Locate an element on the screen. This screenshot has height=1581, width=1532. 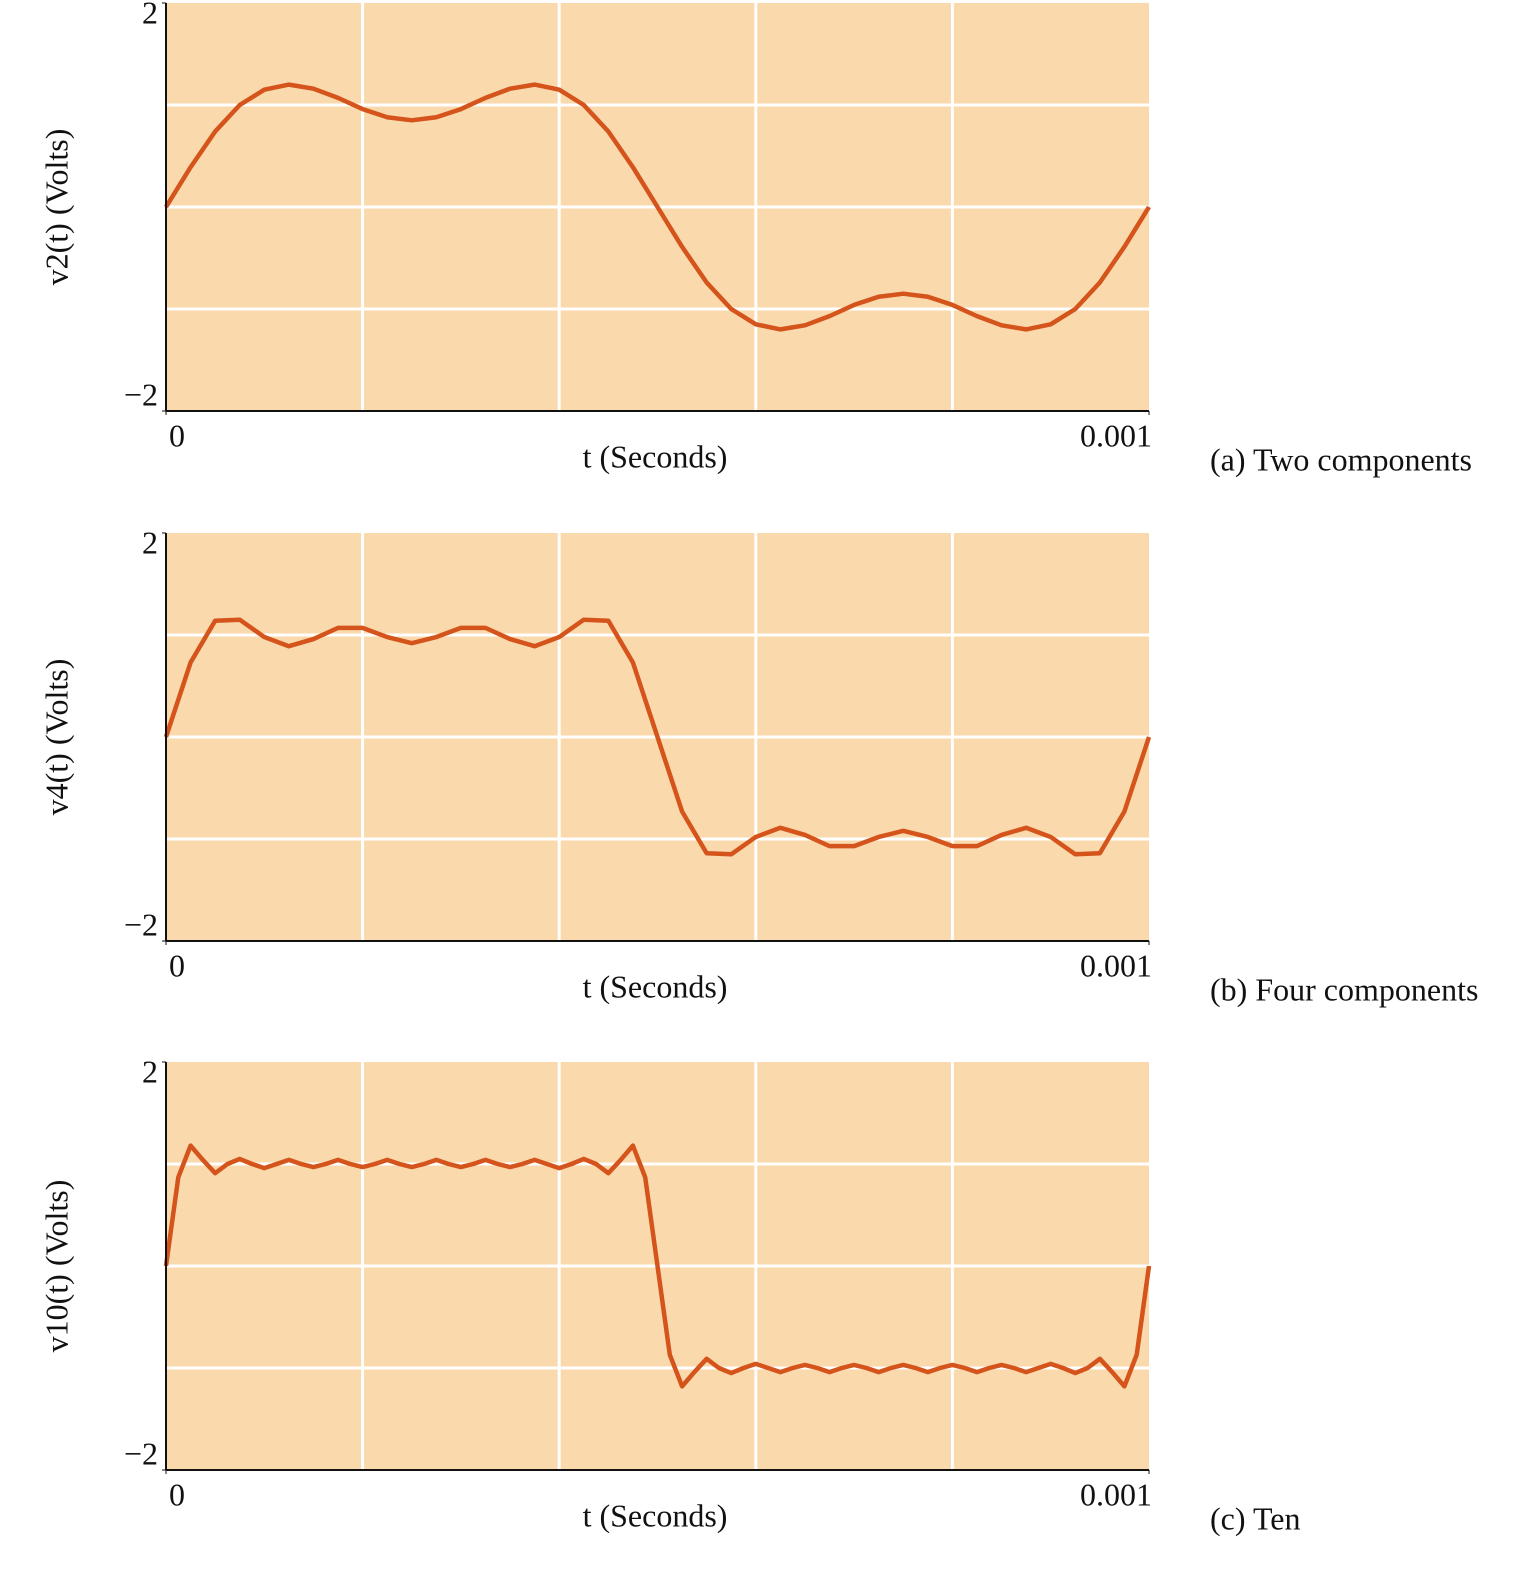
caption: (a) Two components is located at coordinates (1341, 459).